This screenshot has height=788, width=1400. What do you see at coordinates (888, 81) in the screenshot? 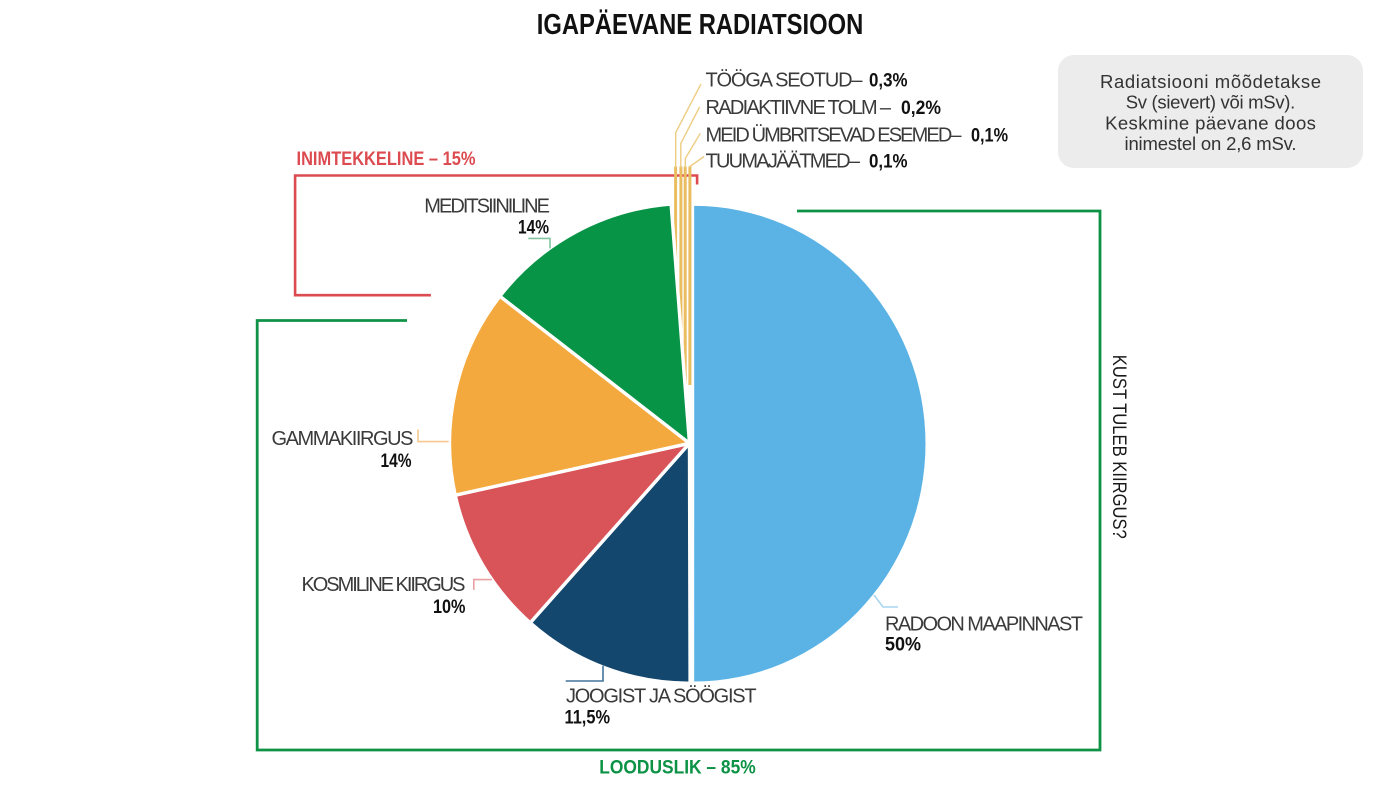
I see `svg-text: 0,3%` at bounding box center [888, 81].